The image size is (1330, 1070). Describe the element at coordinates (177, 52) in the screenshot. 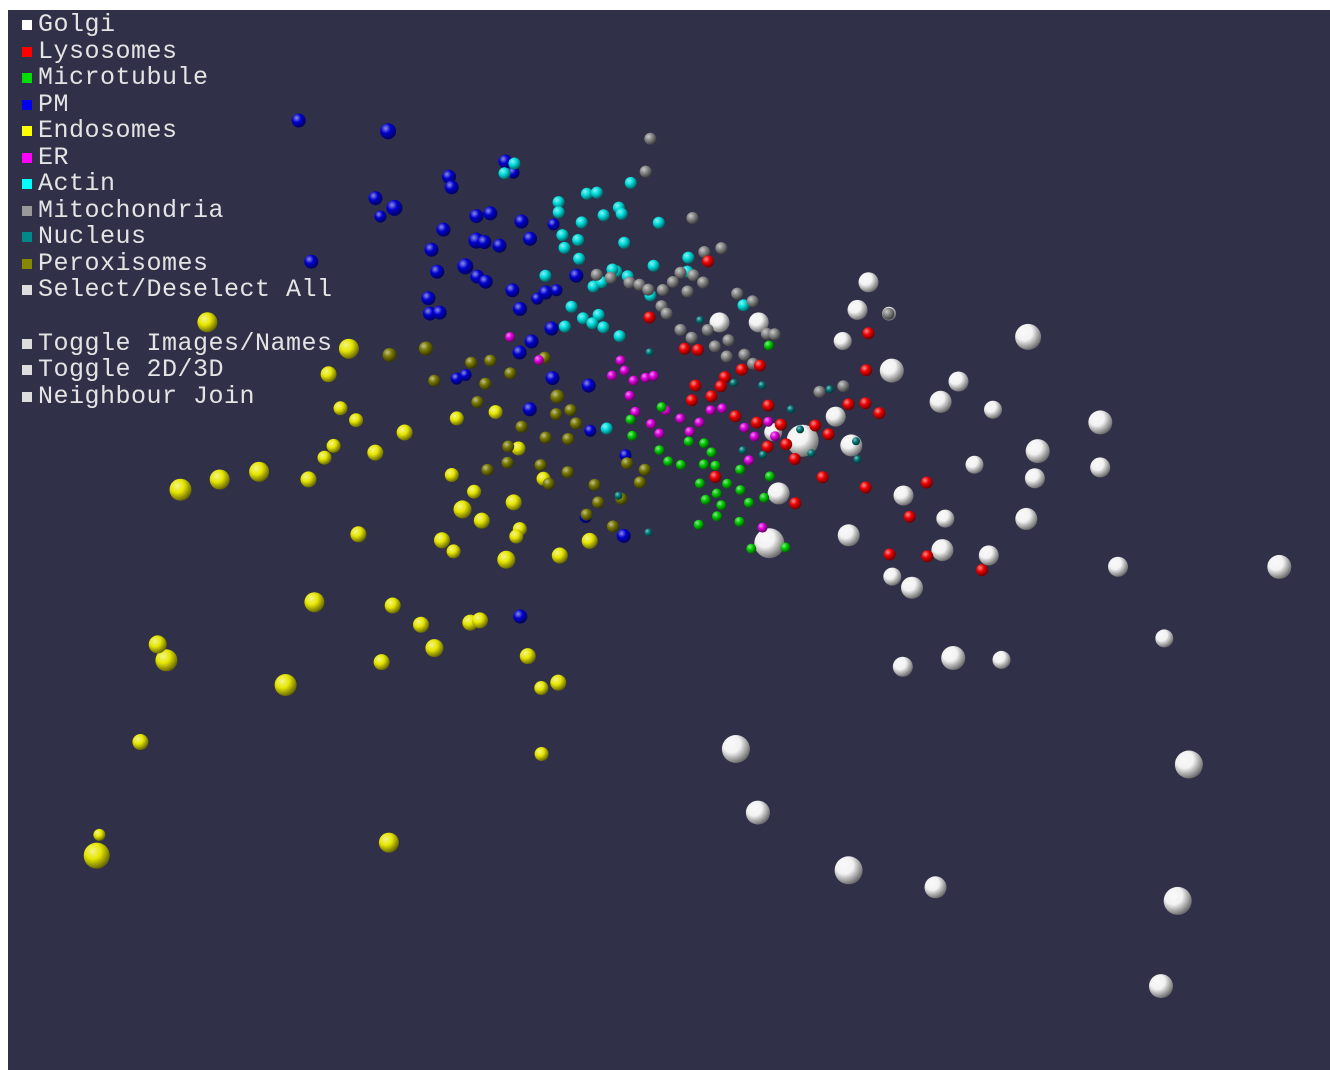

I see `legend-item-lysosomes: Lysosomes` at that location.